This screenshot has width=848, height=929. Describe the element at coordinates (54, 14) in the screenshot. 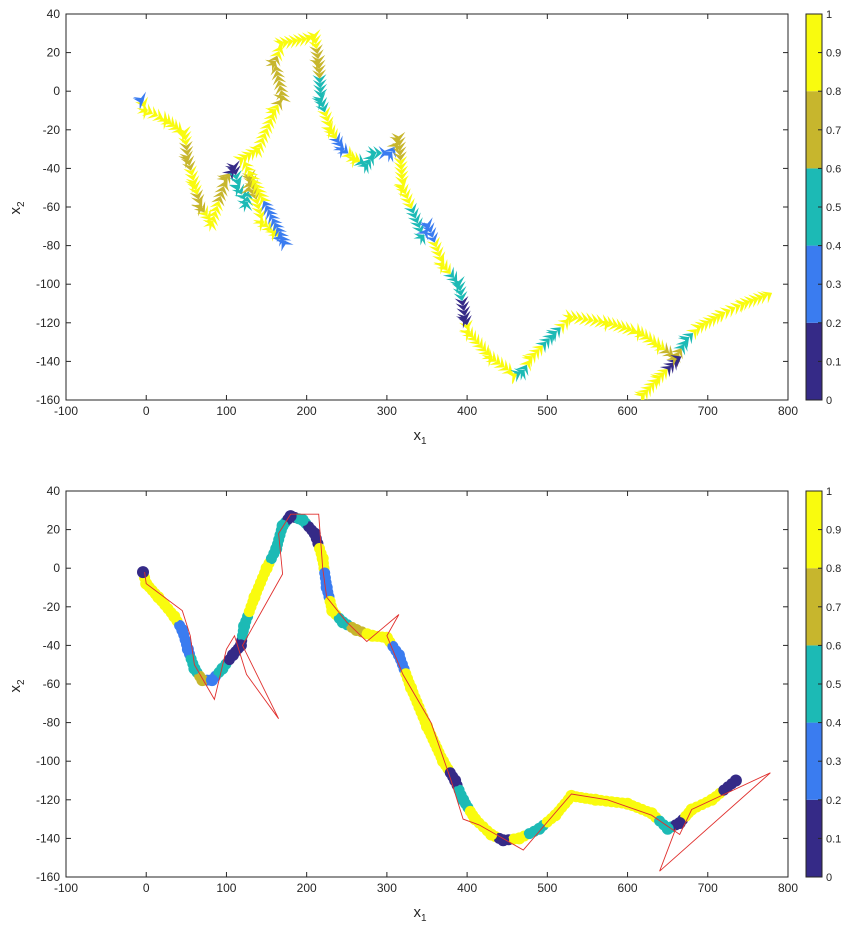

I see `y-tick-label: 40` at that location.